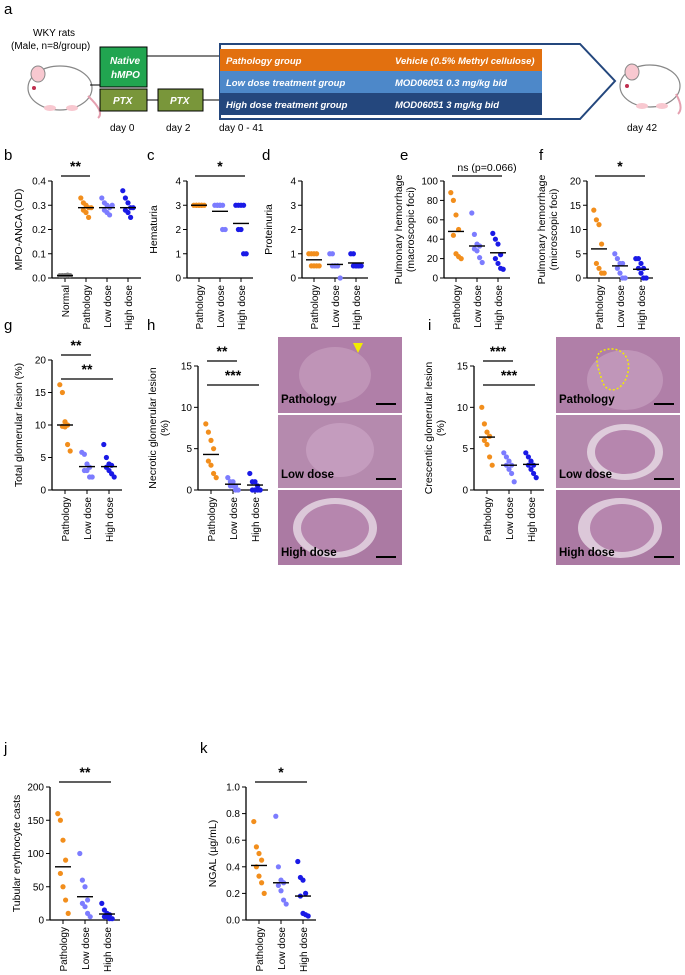 The width and height of the screenshot is (685, 975). I want to click on ptx-label-2: PTX, so click(180, 101).